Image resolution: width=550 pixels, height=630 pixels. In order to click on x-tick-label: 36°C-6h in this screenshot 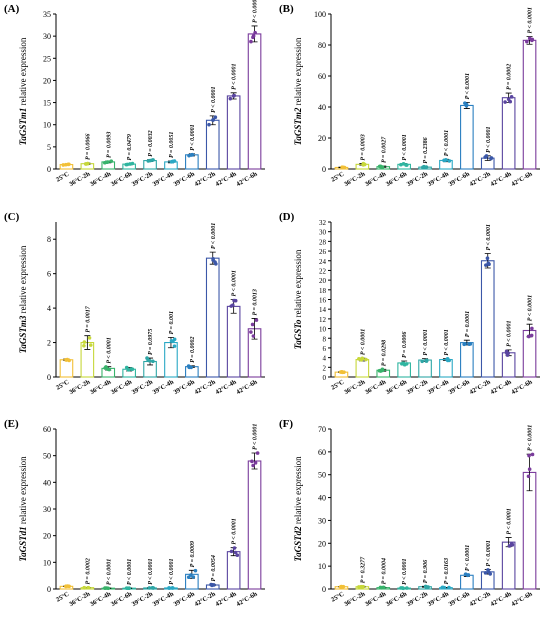, I will do `click(397, 179)`.